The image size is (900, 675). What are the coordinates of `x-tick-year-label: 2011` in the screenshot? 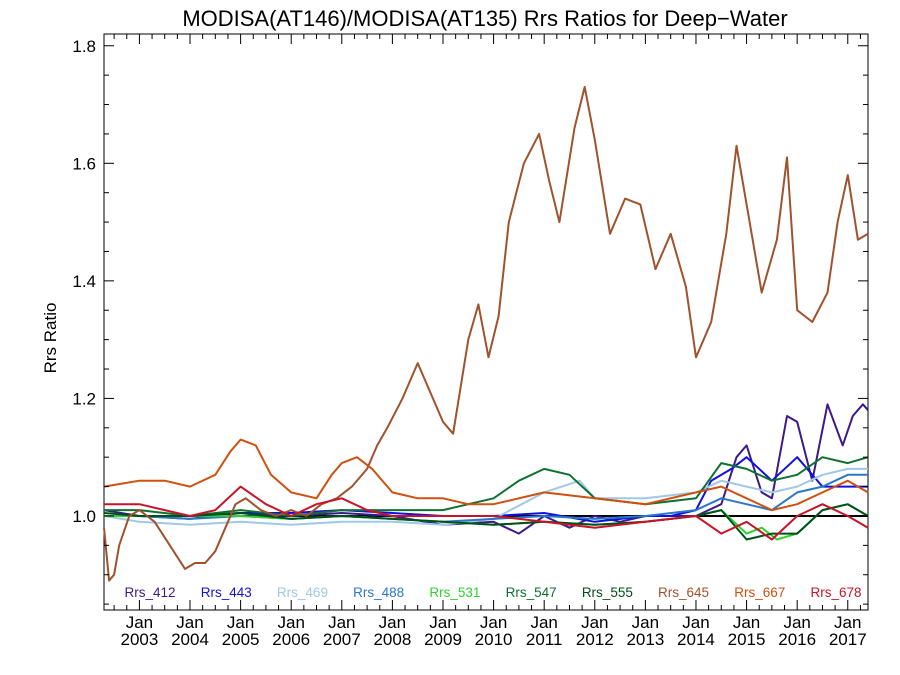 It's located at (544, 639).